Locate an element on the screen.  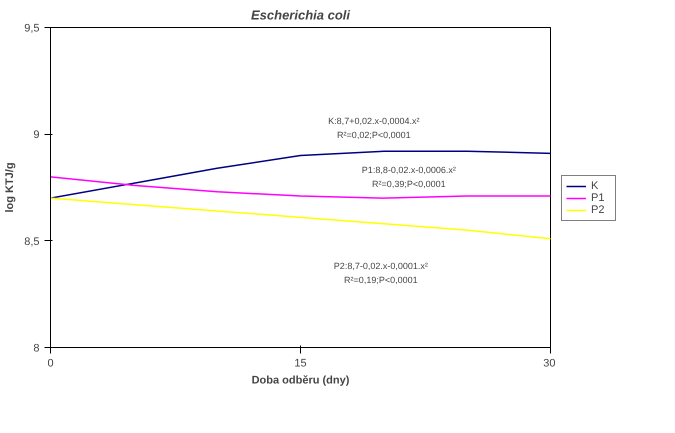
annotation: R²=0,02;P<0,0001 is located at coordinates (374, 135).